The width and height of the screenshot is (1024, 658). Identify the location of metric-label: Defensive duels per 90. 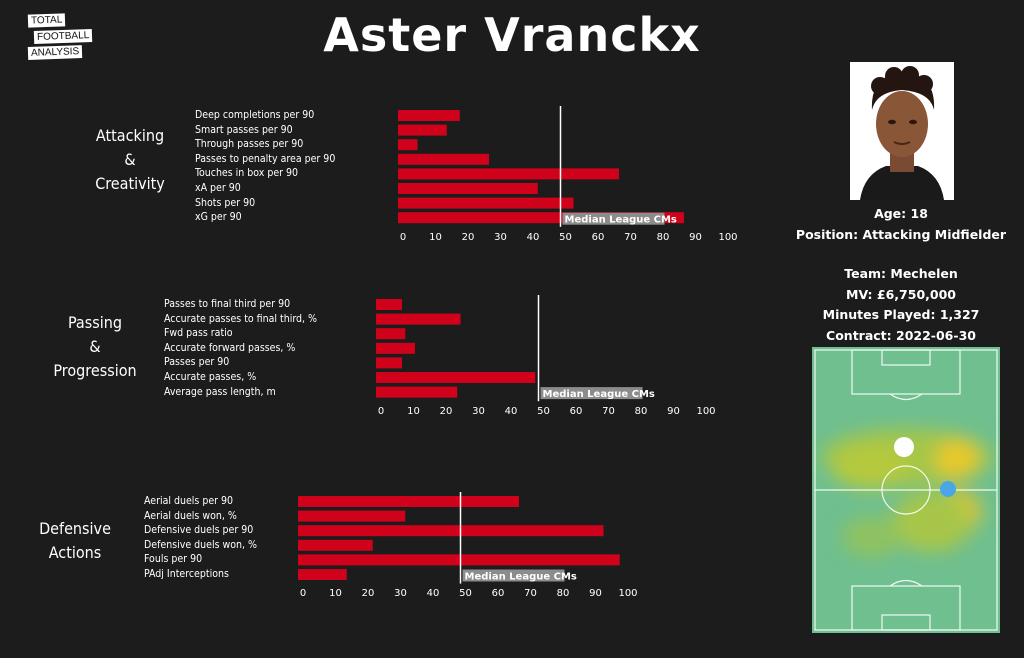
(199, 530).